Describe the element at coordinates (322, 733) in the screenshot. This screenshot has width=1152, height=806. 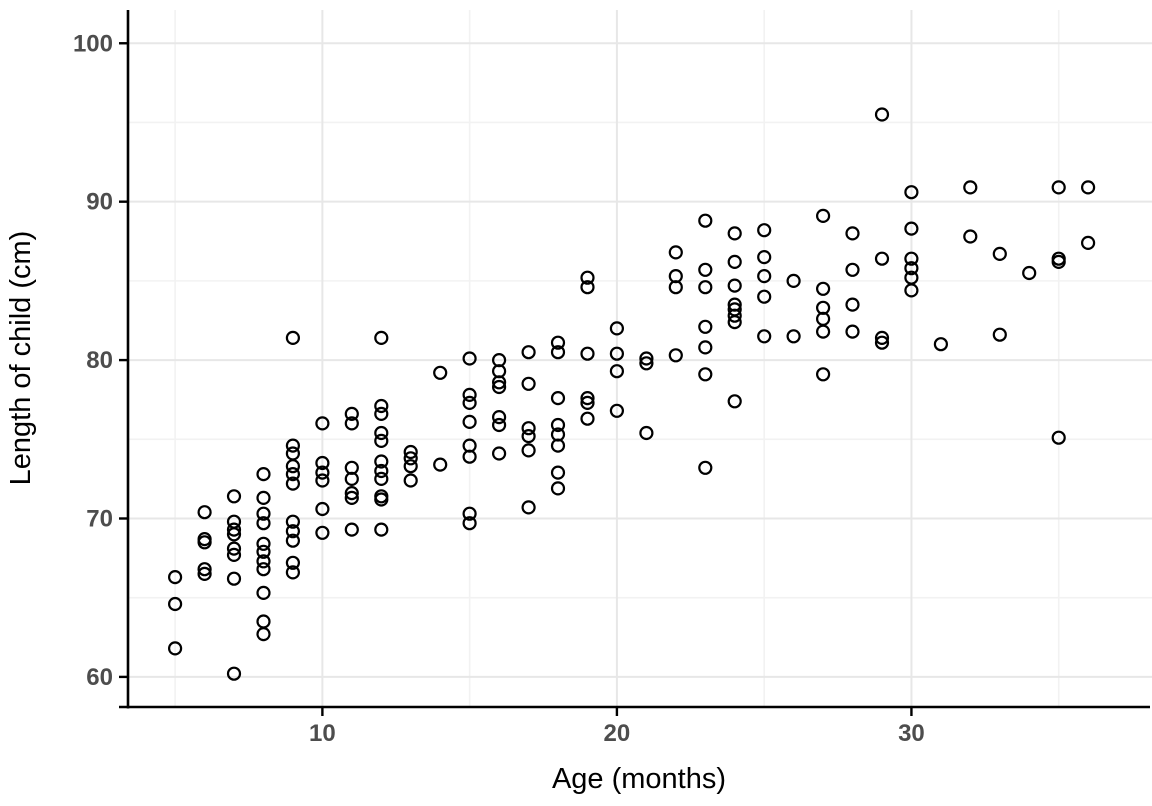
I see `x-tick-label: 10` at that location.